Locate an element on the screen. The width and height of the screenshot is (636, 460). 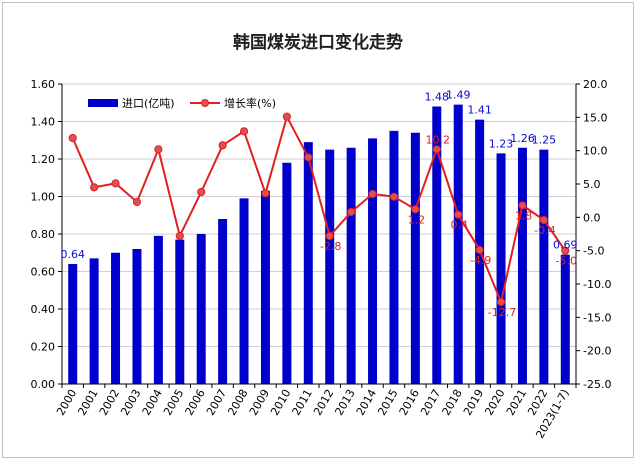
bar-data-label: 0.64 is located at coordinates (72, 254).